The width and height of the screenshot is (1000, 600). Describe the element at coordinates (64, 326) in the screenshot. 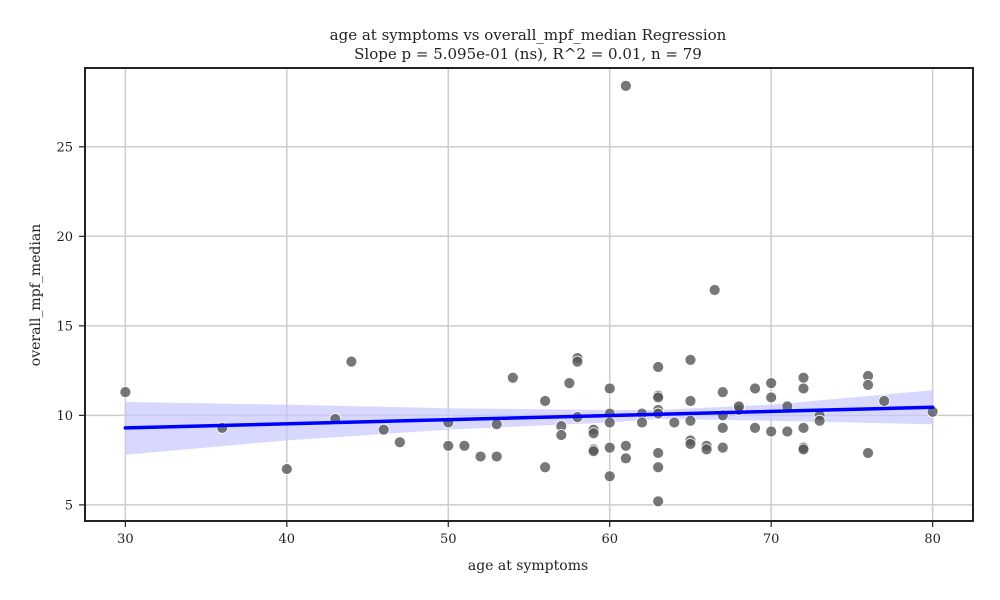

I see `y-tick-label: 15` at that location.